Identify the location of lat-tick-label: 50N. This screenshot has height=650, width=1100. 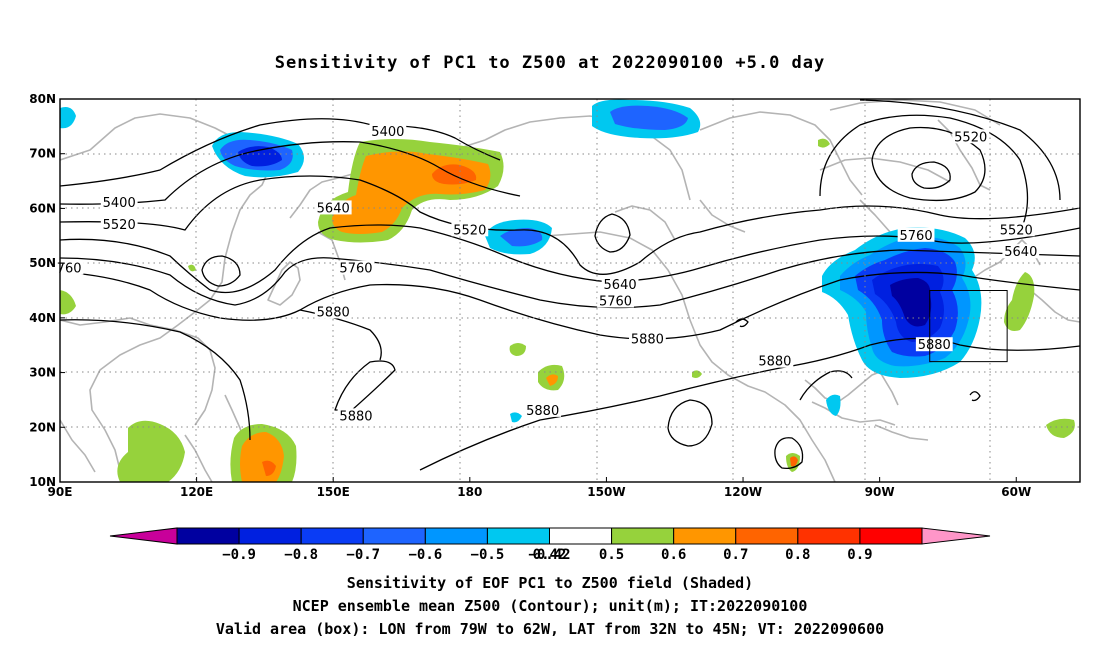
(42, 263).